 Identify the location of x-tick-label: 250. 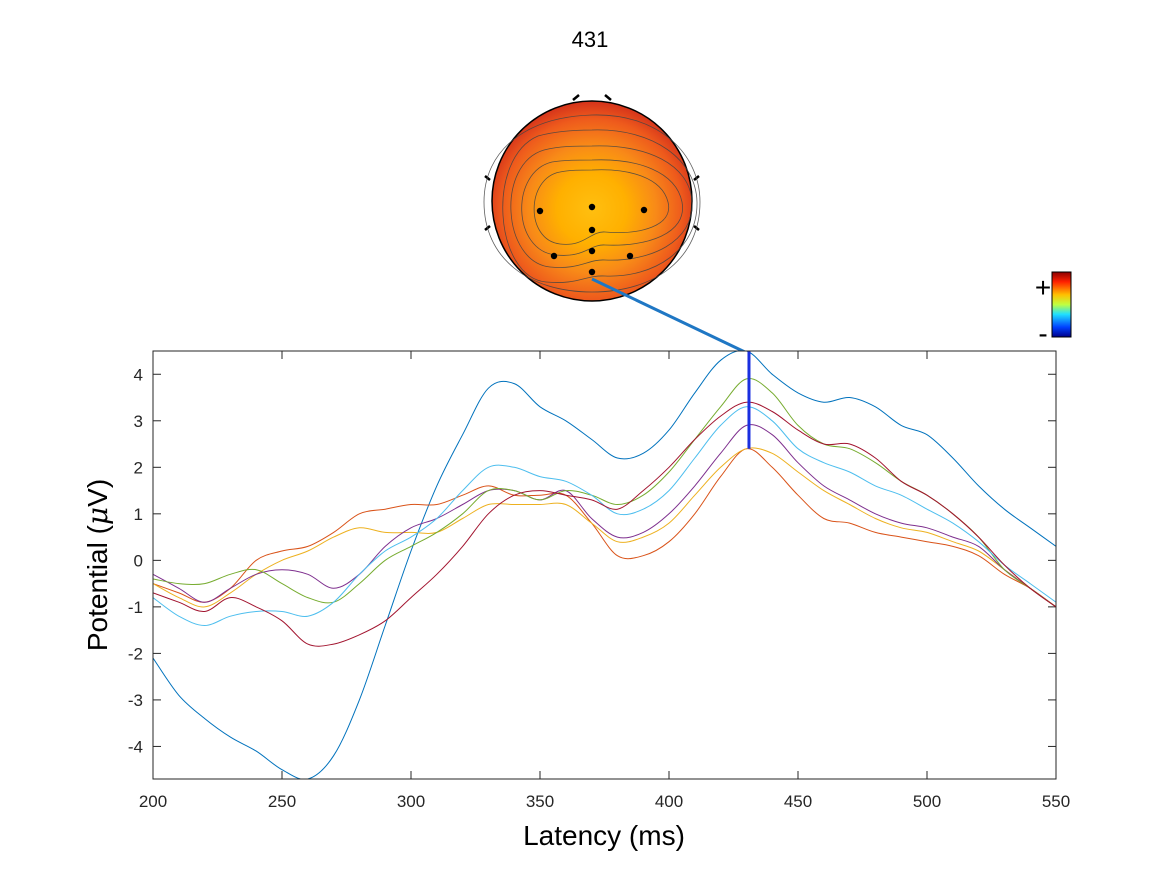
(282, 801).